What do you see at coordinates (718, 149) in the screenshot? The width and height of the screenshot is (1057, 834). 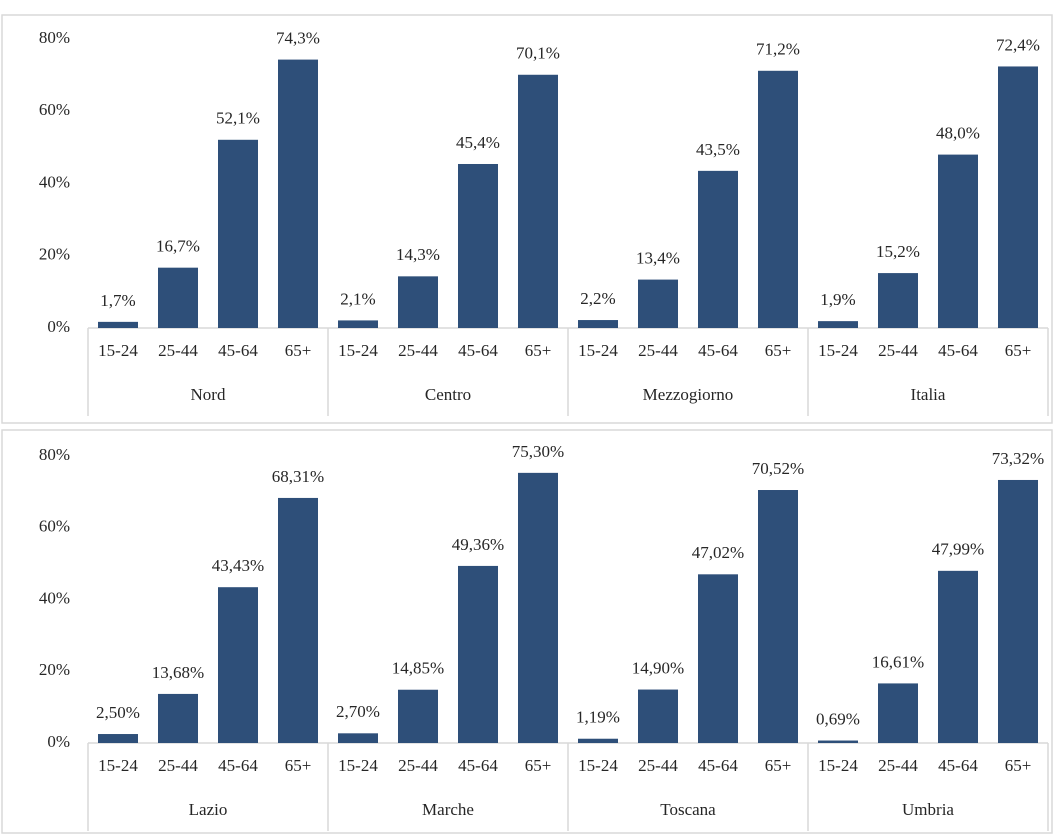 I see `value-label: 43,5%` at bounding box center [718, 149].